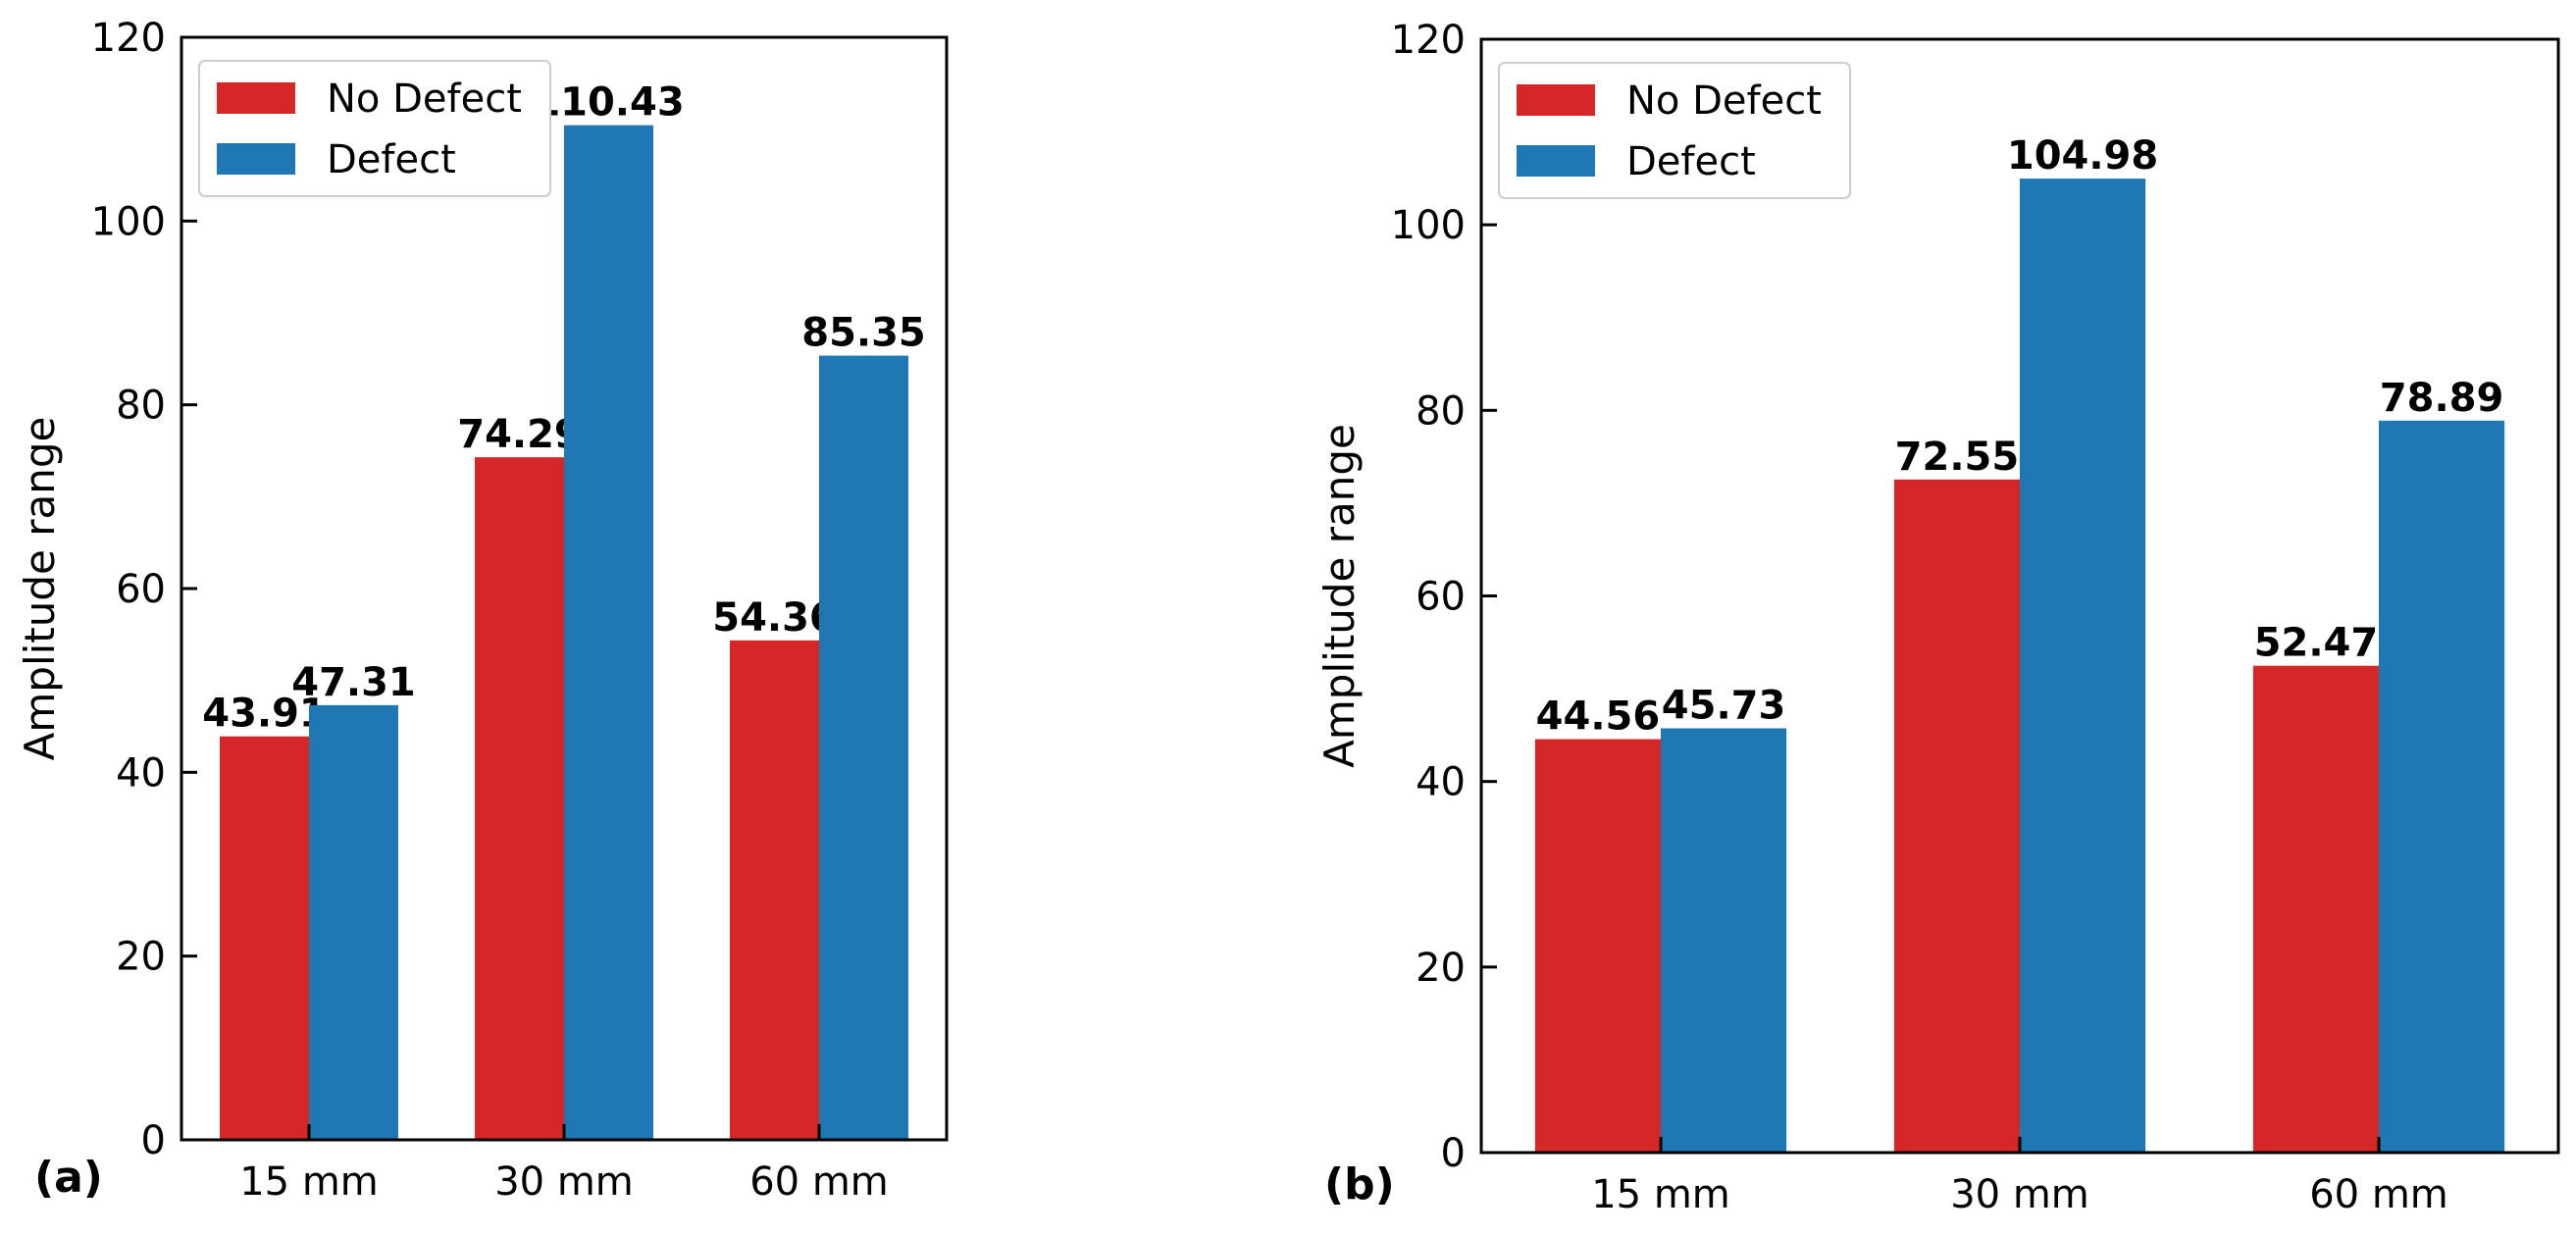 This screenshot has width=2576, height=1235. What do you see at coordinates (1598, 717) in the screenshot?
I see `data-label: 44.56` at bounding box center [1598, 717].